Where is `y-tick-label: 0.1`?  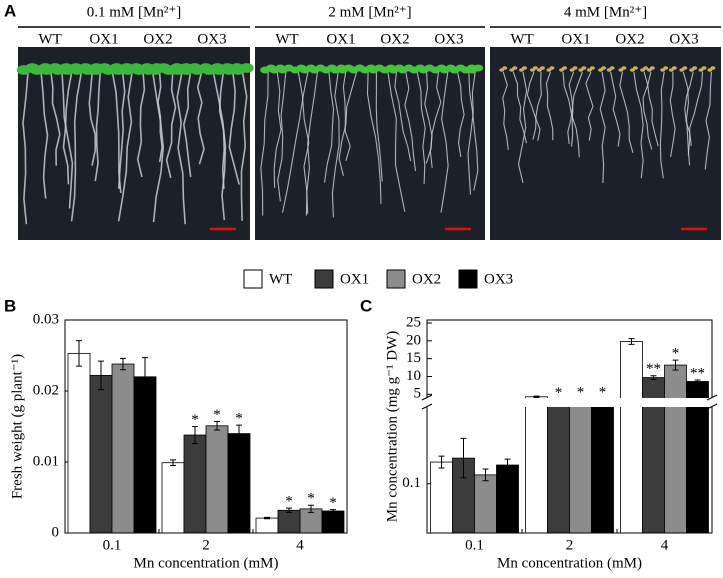 y-tick-label: 0.1 is located at coordinates (411, 483).